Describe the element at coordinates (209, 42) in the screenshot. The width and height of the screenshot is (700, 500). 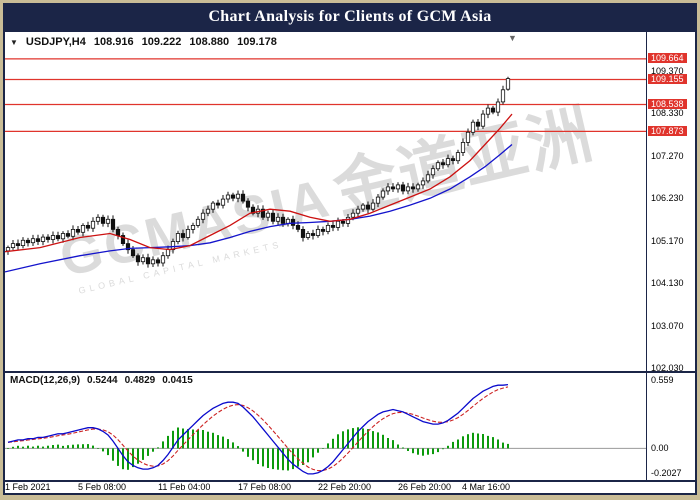
I see `ohlc-low: 108.880` at that location.